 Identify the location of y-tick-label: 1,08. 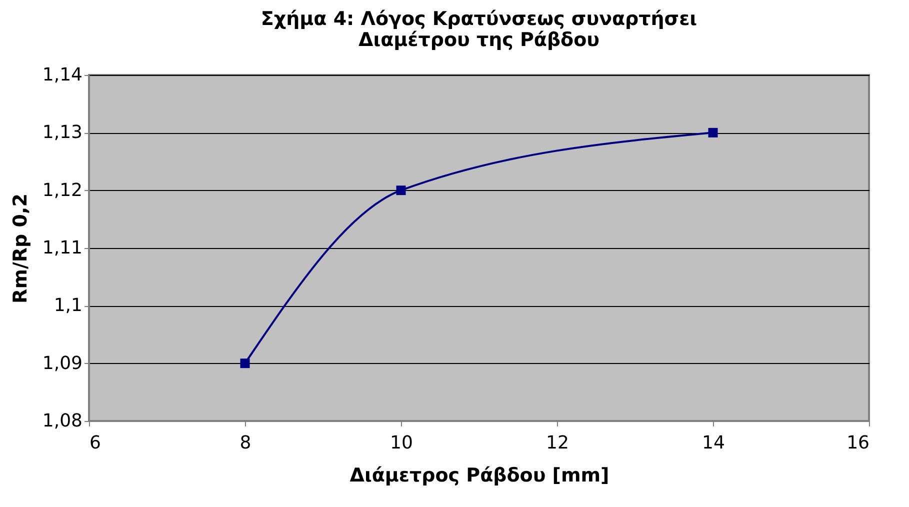
(62, 421).